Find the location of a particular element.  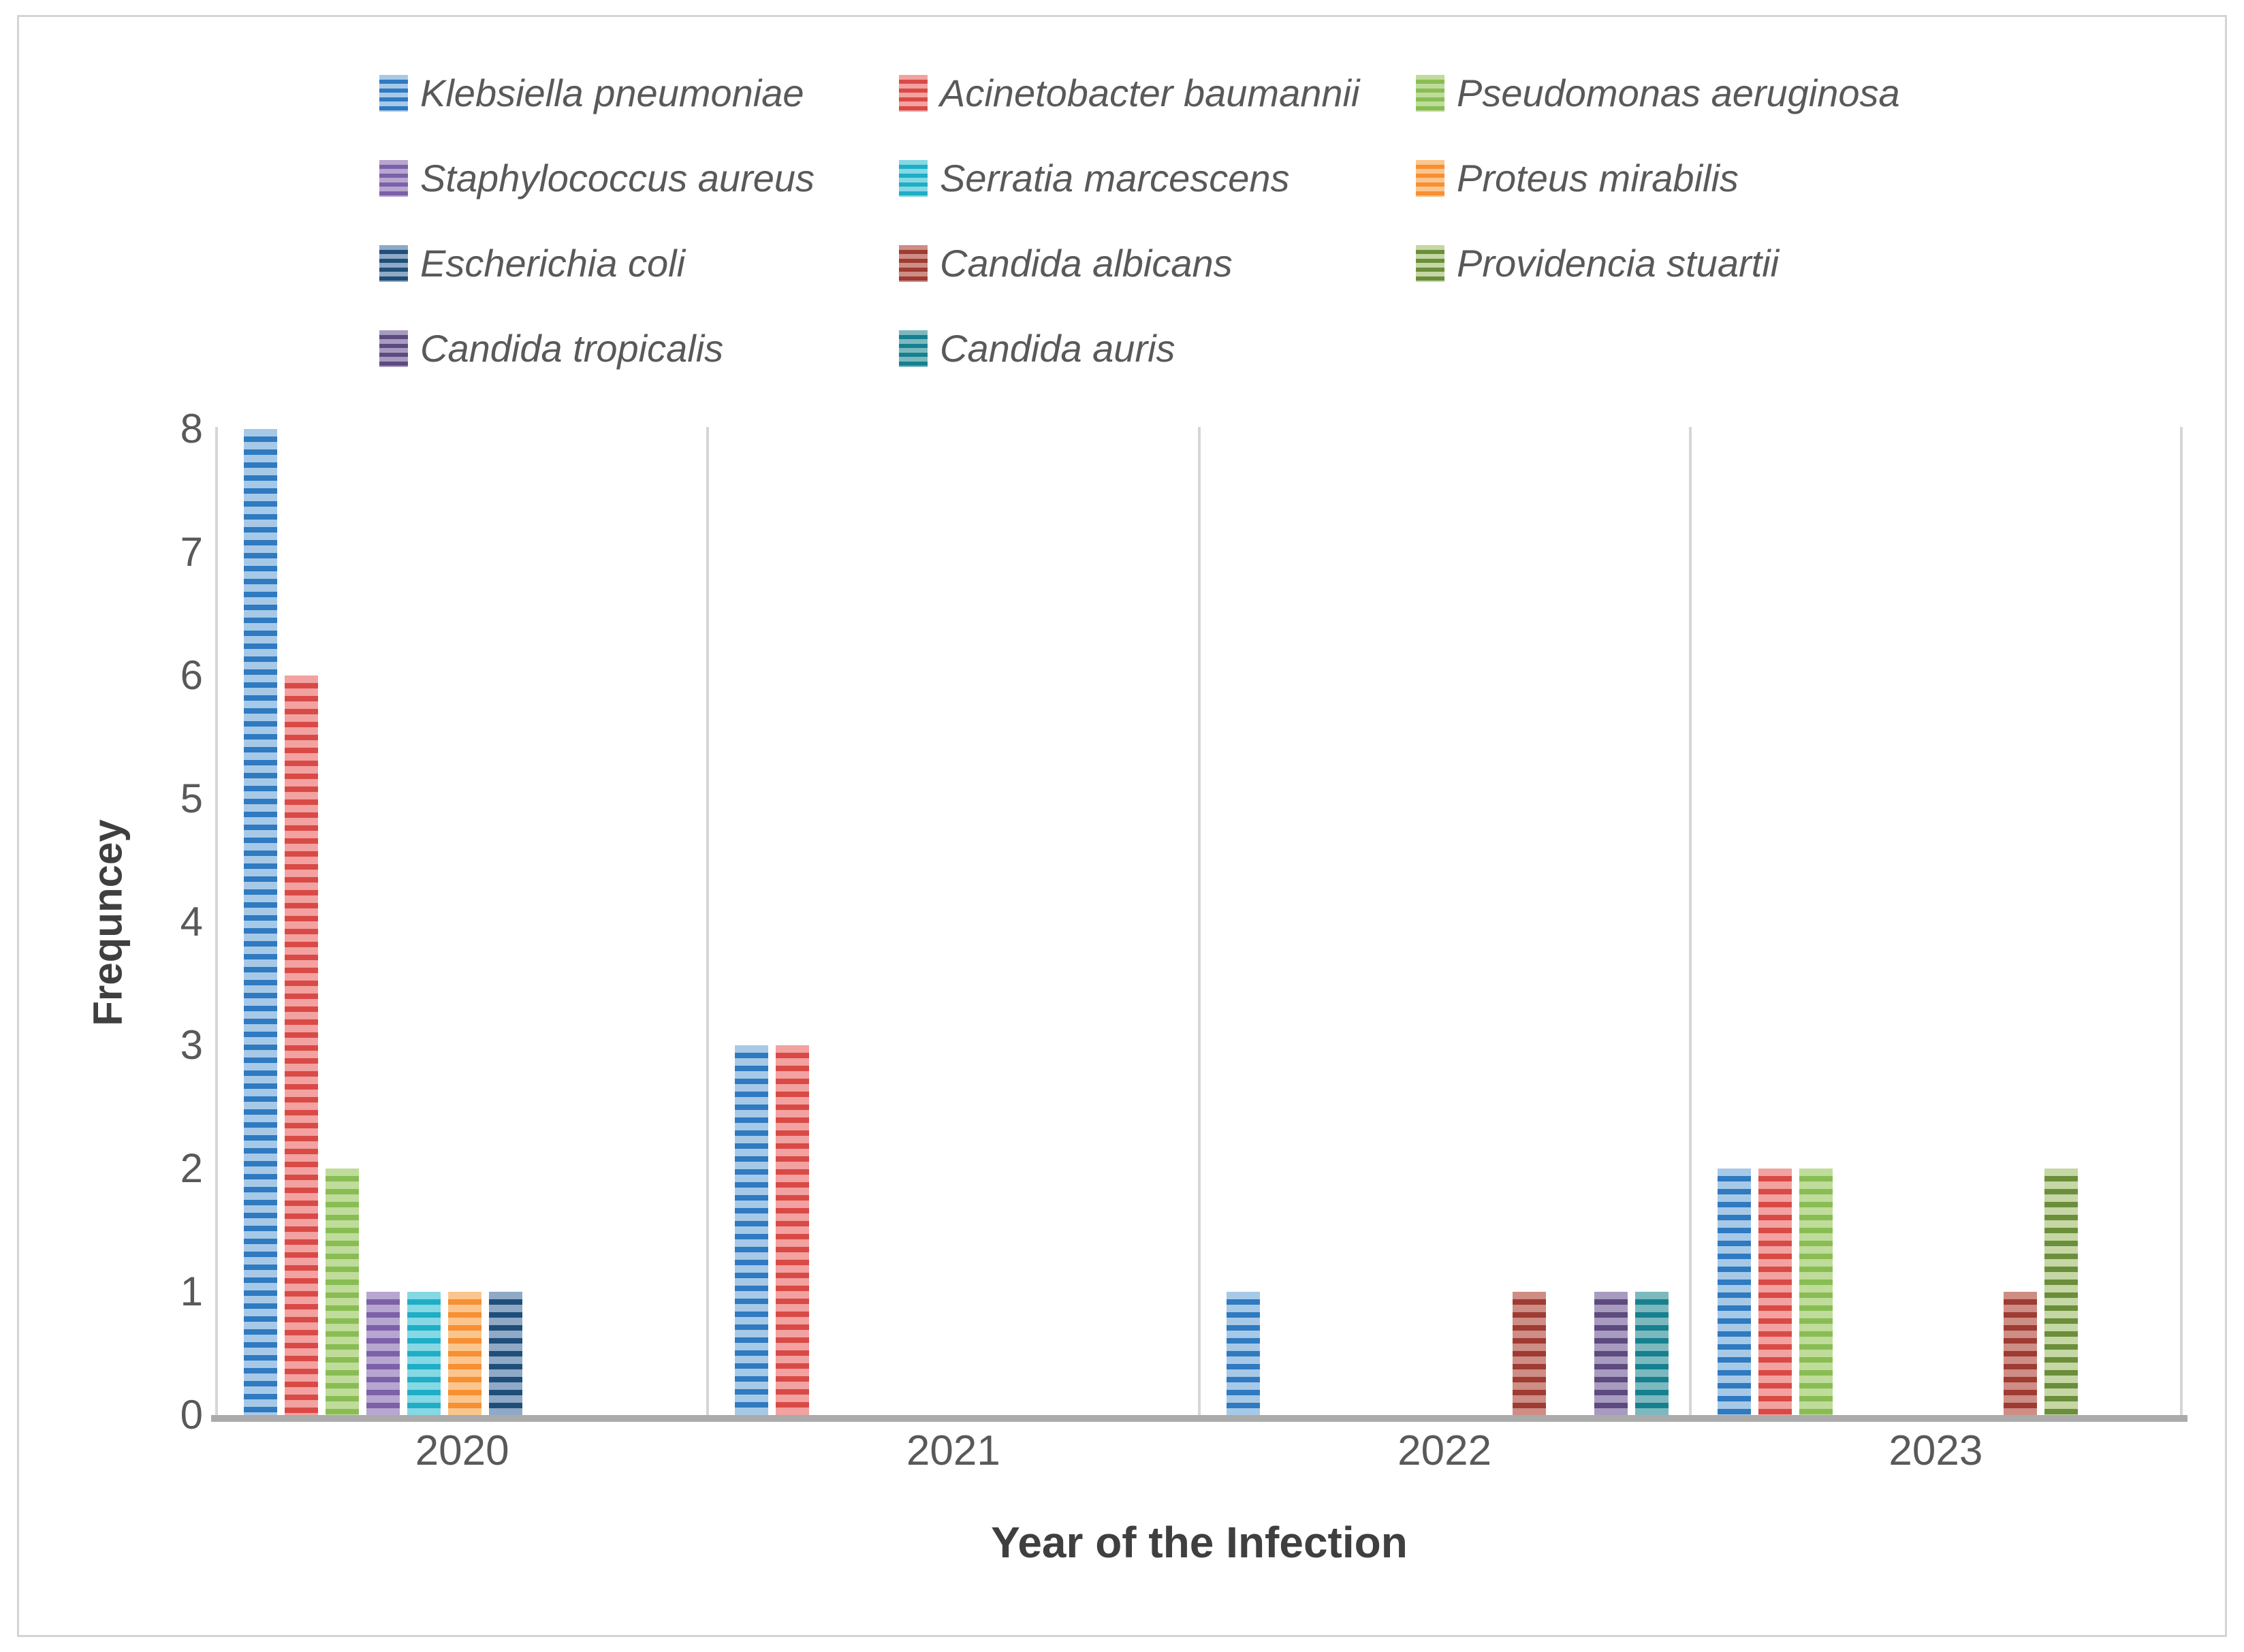

bar-candida-tropicalis-2022 is located at coordinates (1611, 1353).